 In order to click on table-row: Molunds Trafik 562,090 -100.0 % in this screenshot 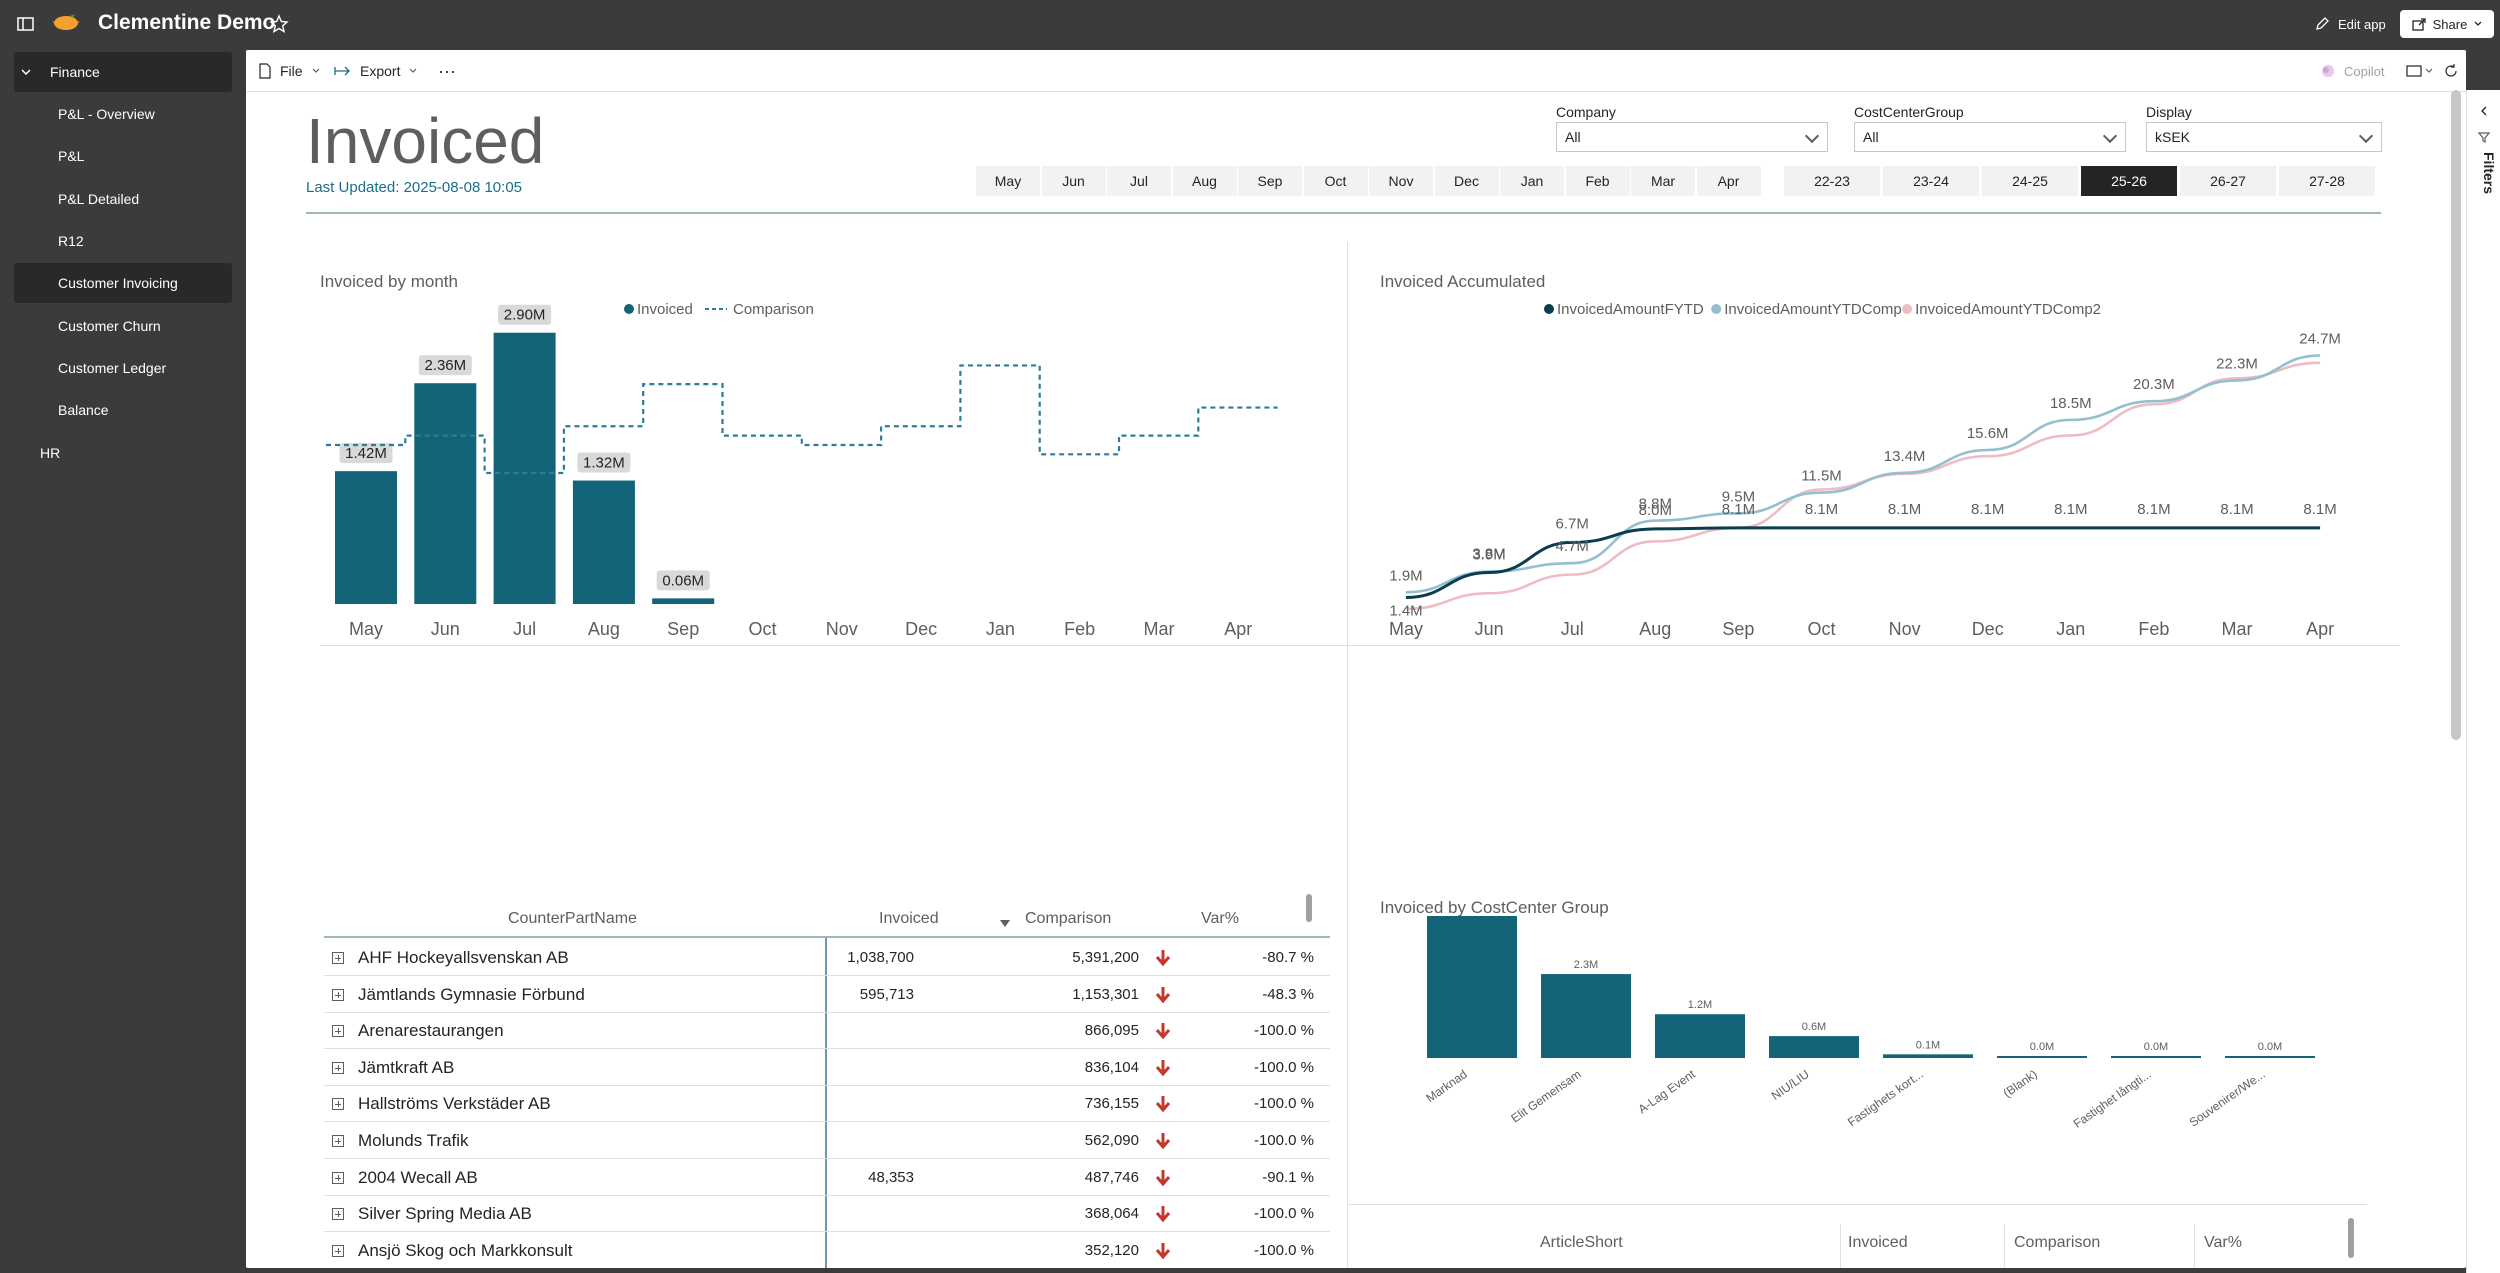, I will do `click(827, 1141)`.